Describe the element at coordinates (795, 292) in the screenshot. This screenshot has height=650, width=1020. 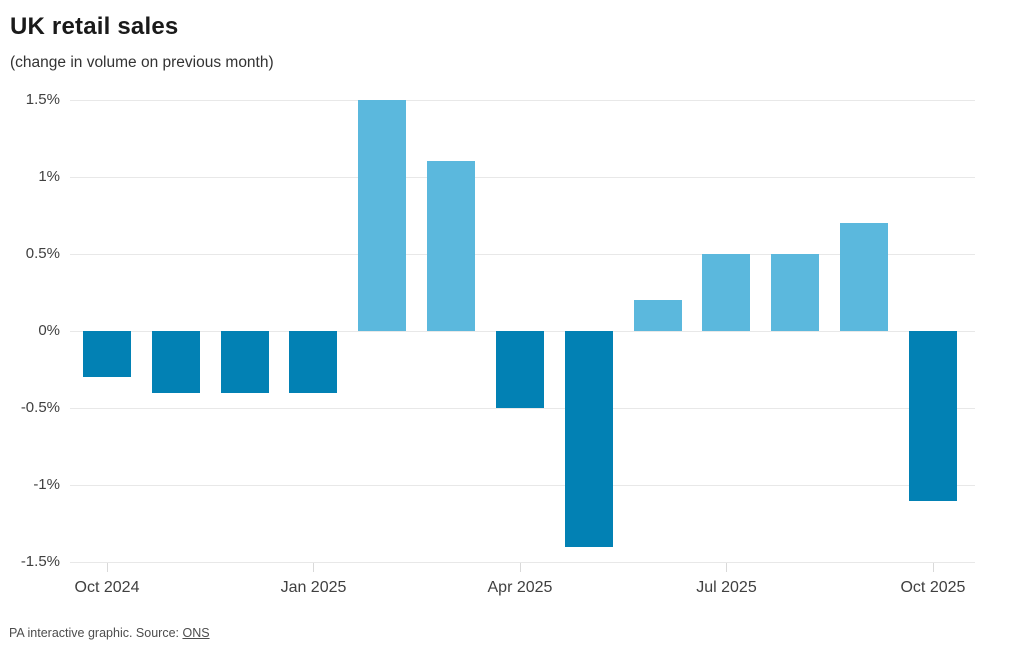
I see `chart-bar-aug-2025` at that location.